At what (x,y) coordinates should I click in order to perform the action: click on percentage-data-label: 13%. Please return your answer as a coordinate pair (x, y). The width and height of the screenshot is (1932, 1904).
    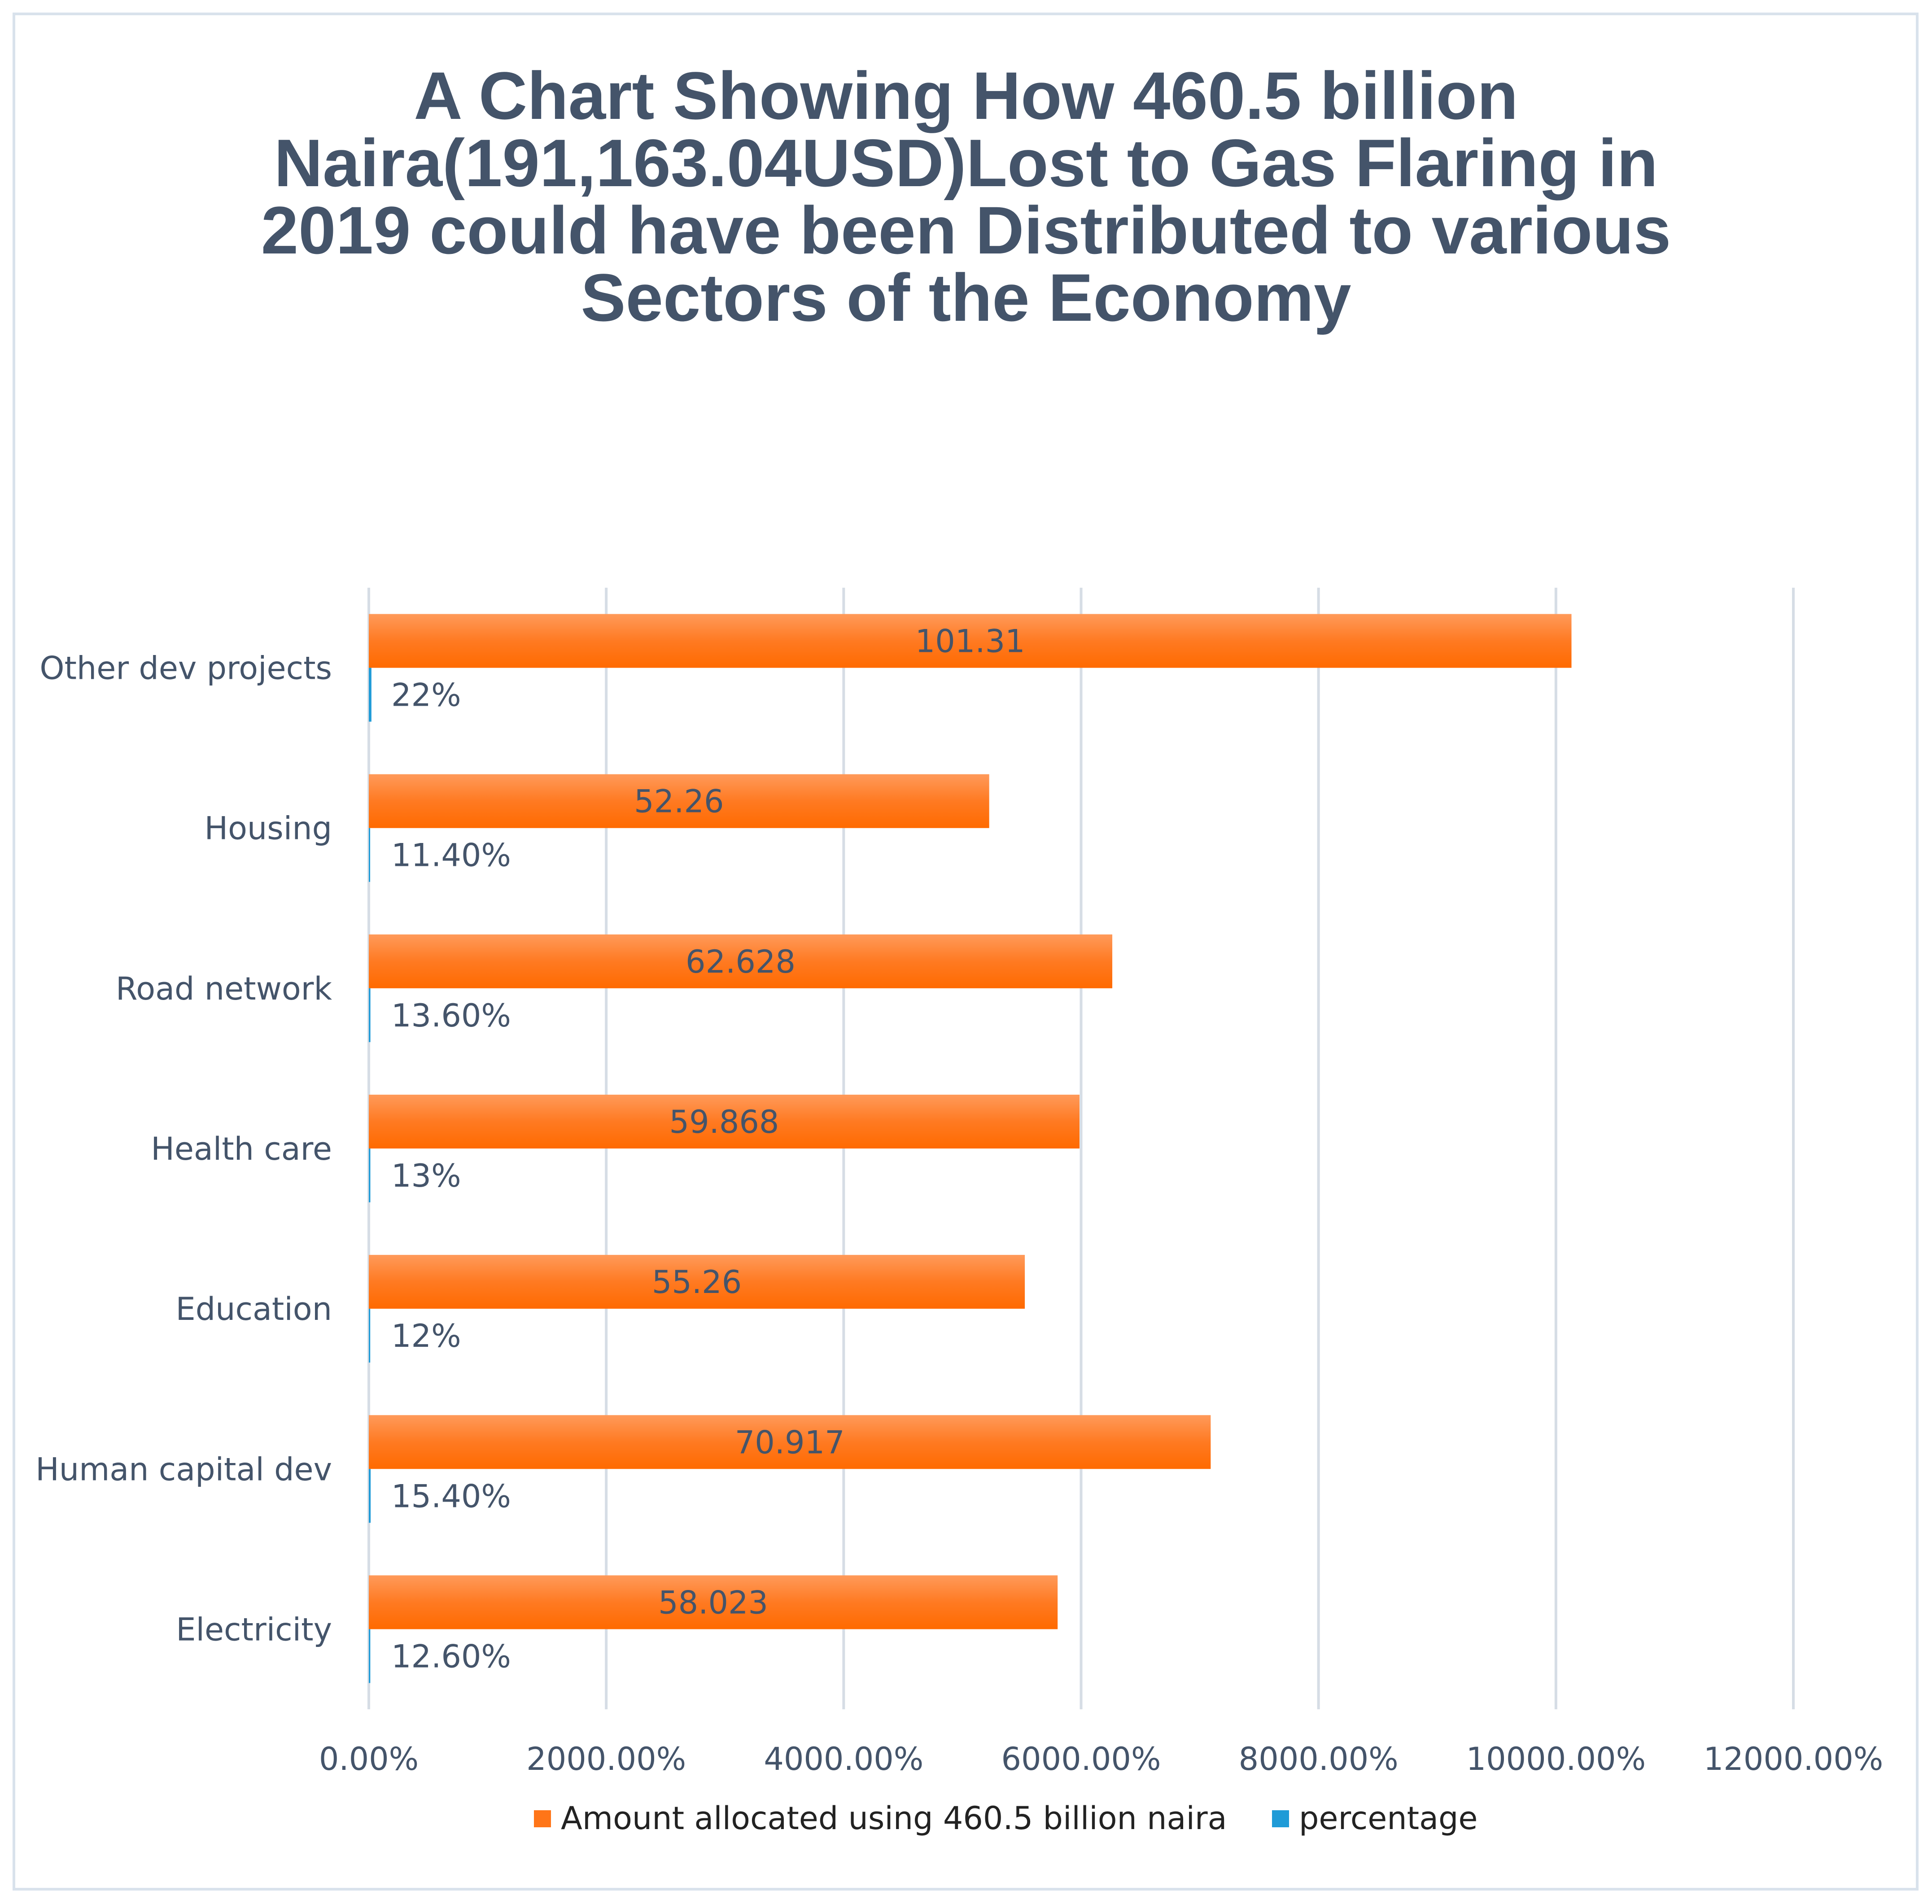
    Looking at the image, I should click on (426, 1176).